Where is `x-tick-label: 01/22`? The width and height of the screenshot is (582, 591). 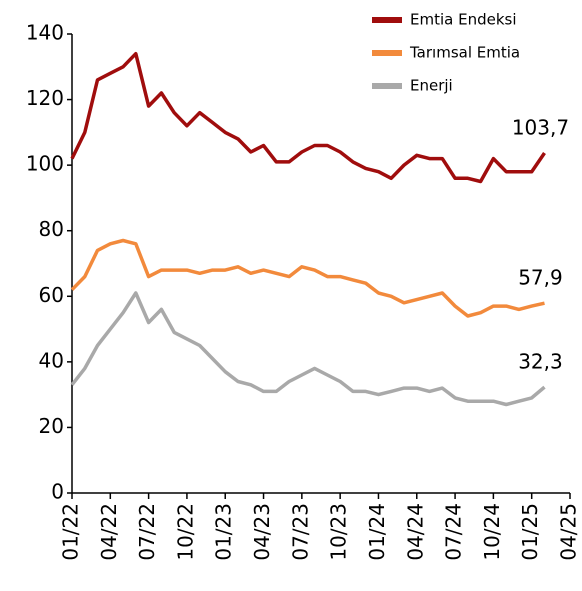 x-tick-label: 01/22 is located at coordinates (71, 532).